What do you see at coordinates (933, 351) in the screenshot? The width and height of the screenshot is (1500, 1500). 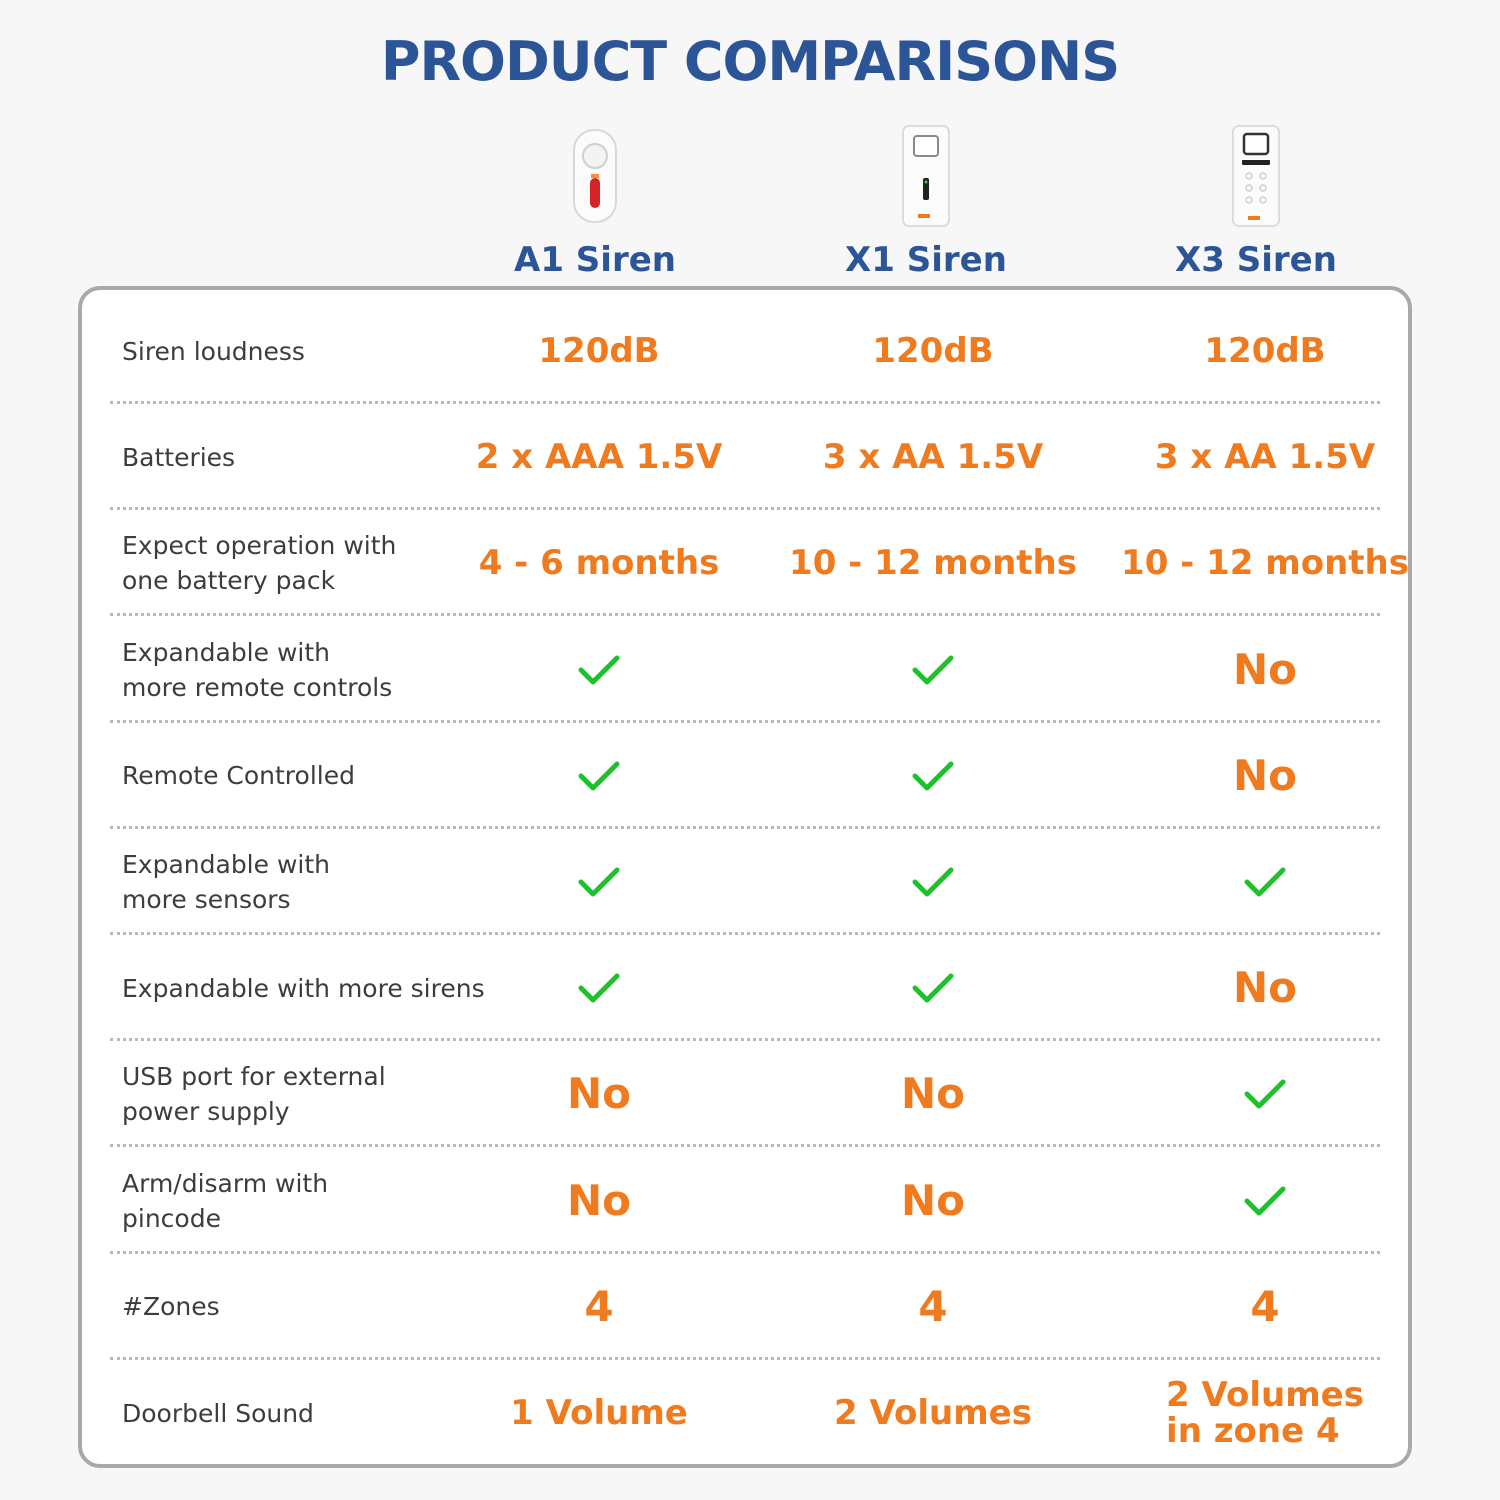 I see `value-cell-x1: 120dB` at bounding box center [933, 351].